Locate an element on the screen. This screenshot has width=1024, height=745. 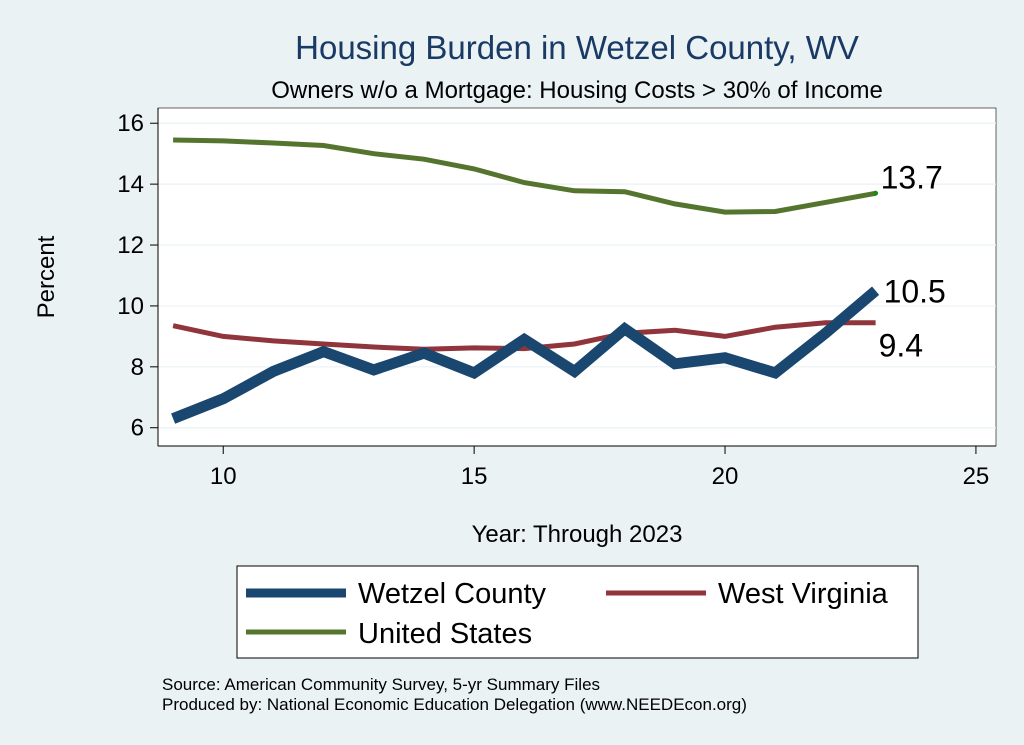
legend-box is located at coordinates (577, 612).